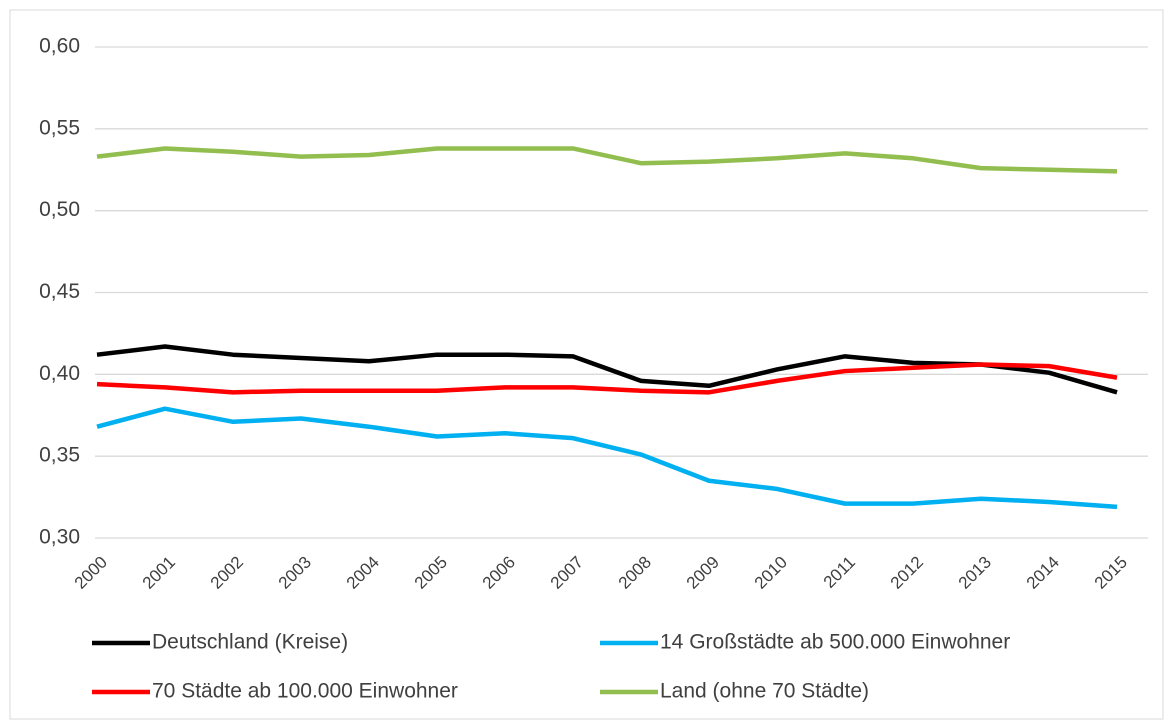 The width and height of the screenshot is (1174, 724). Describe the element at coordinates (764, 691) in the screenshot. I see `legend-label: Land (ohne 70 Städte)` at that location.